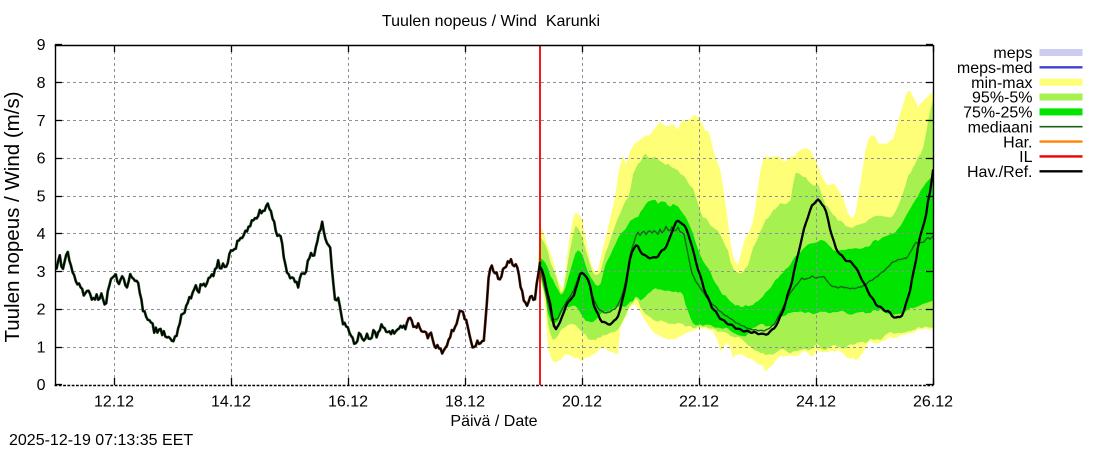  I want to click on svg-text: Har., so click(1017, 142).